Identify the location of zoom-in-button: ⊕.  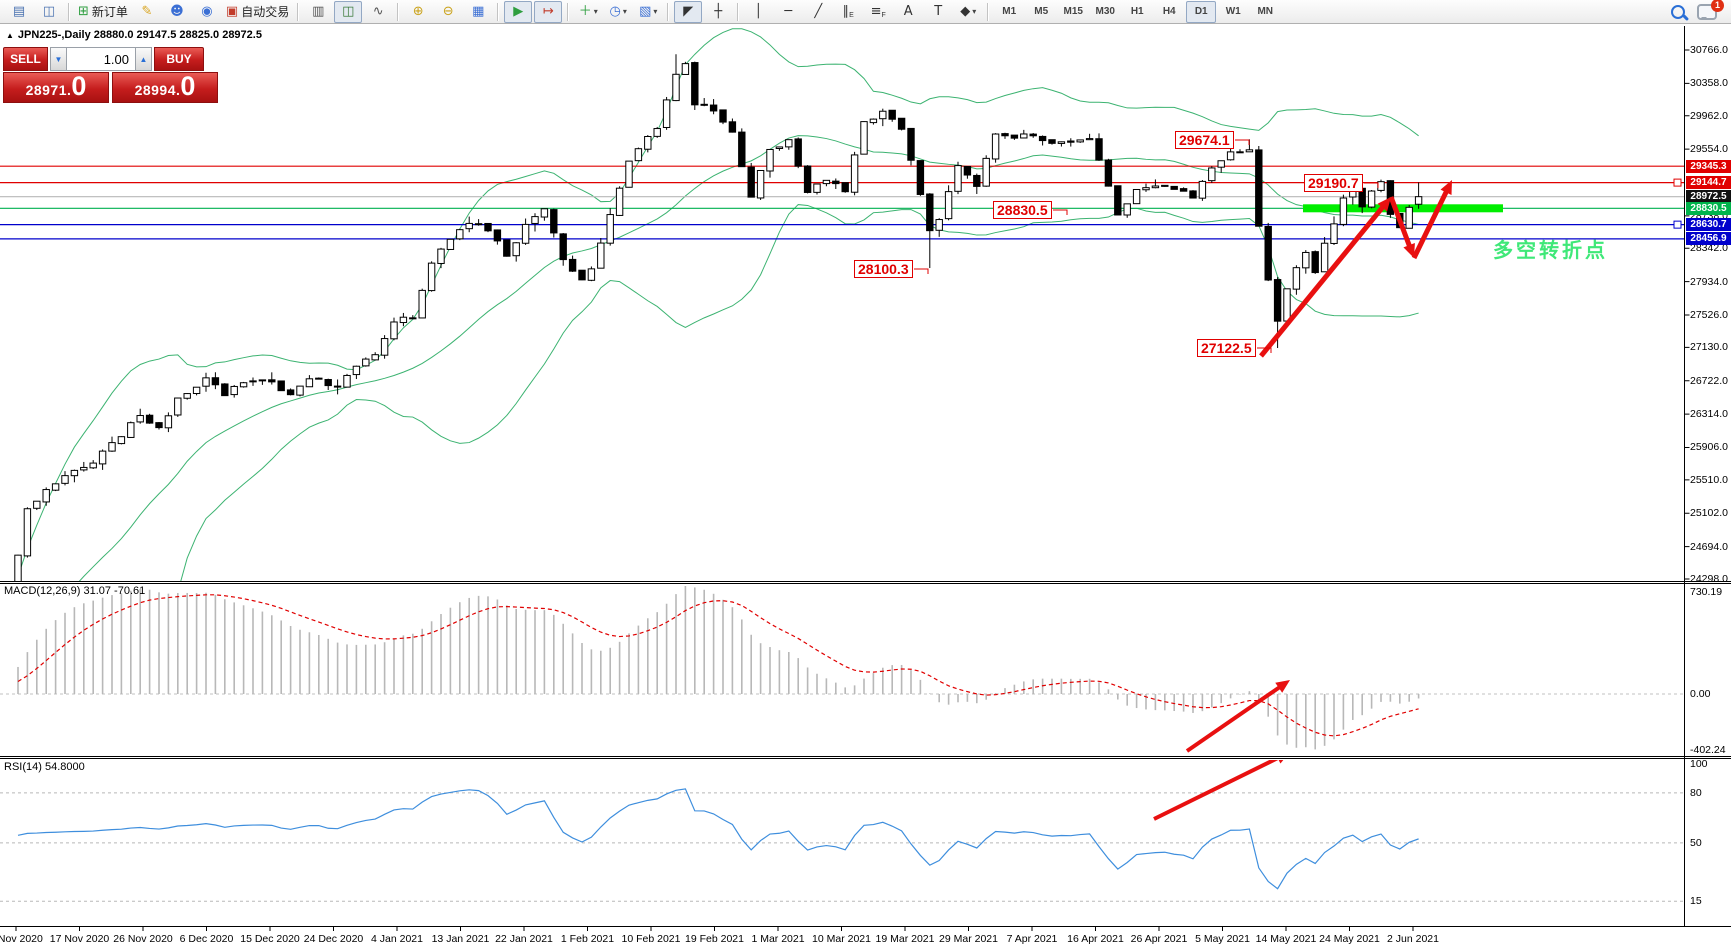
(418, 12).